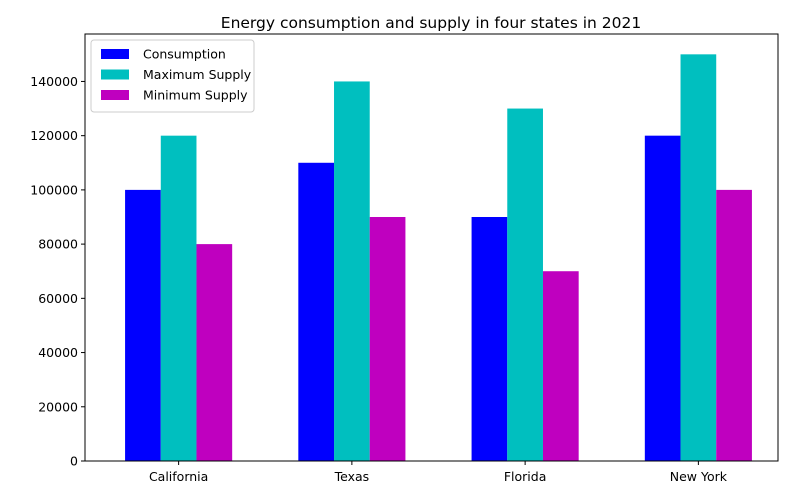 This screenshot has height=500, width=800. I want to click on x-tick-label: Texas, so click(352, 476).